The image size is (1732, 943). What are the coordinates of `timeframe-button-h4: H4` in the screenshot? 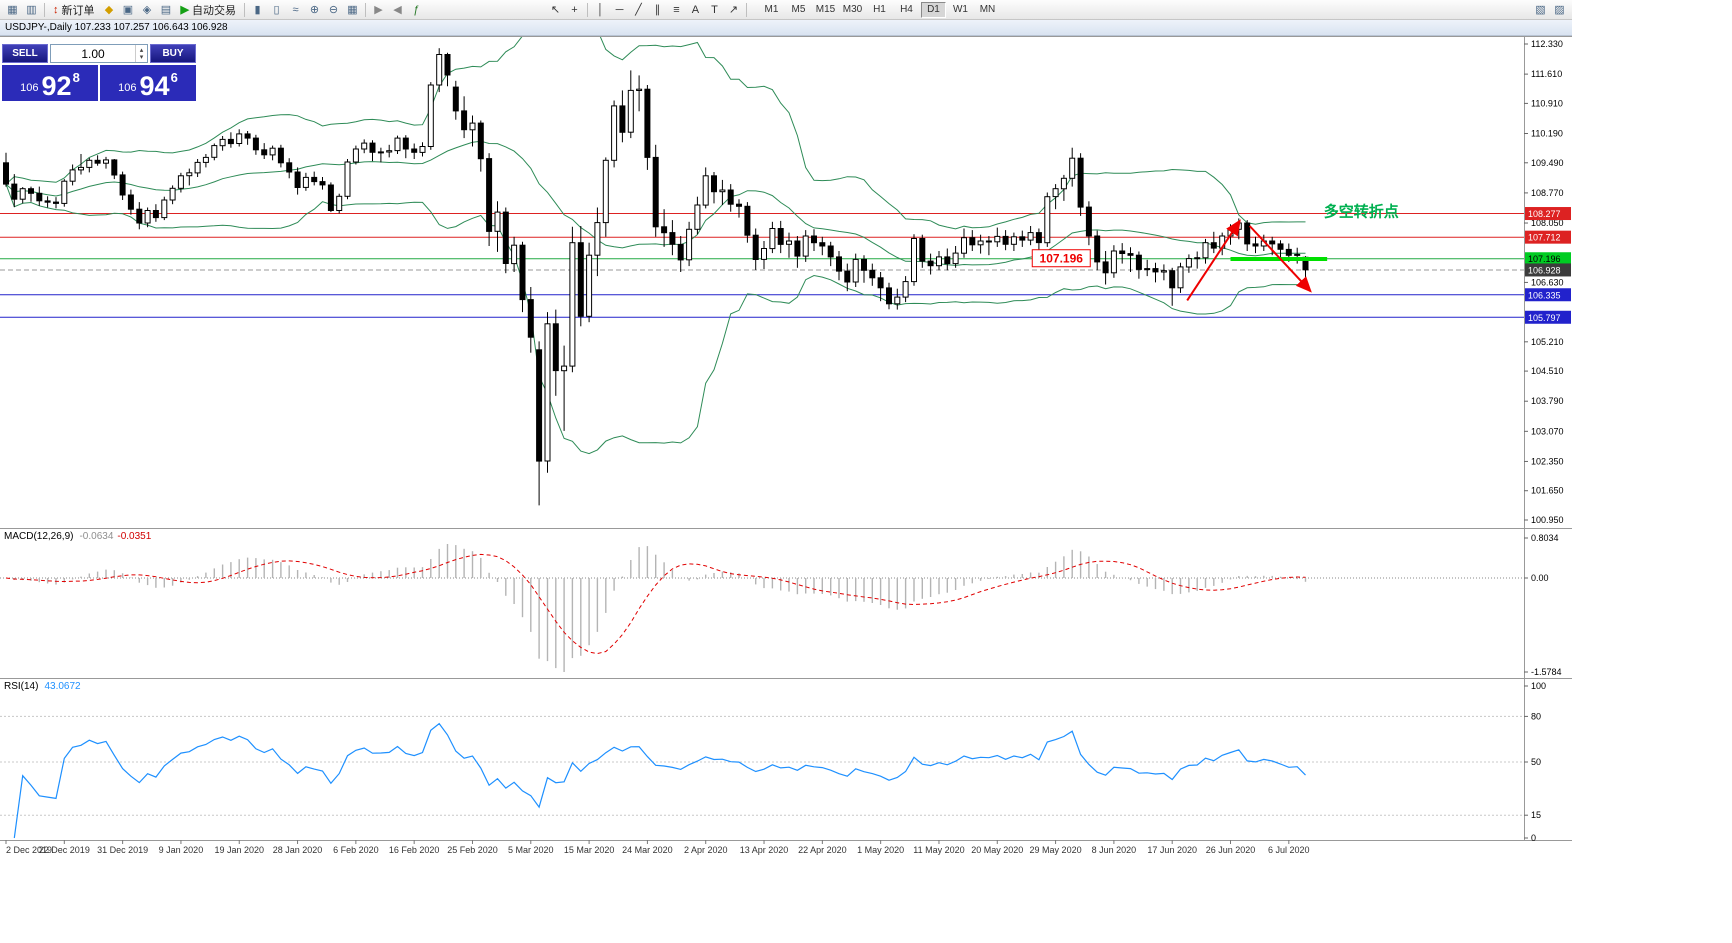 It's located at (906, 9).